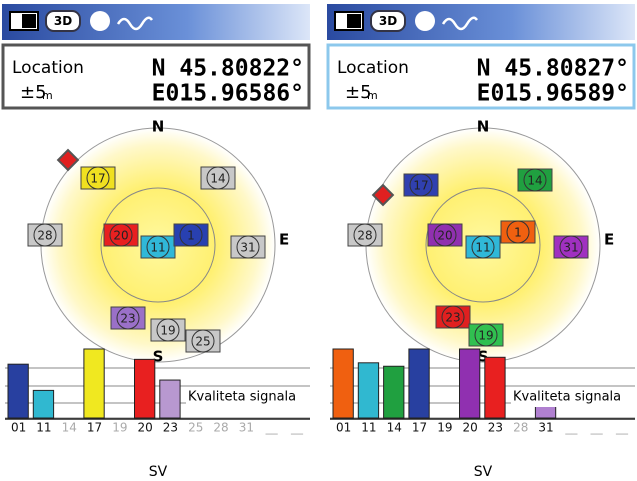  I want to click on satellite: 25, so click(203, 341).